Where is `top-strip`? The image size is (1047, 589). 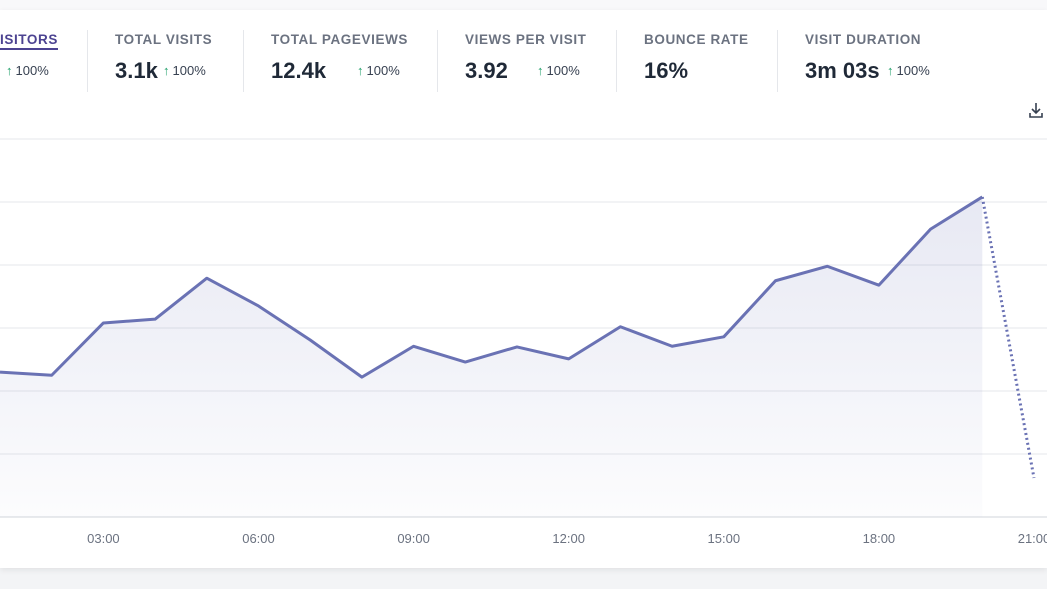
top-strip is located at coordinates (523, 5).